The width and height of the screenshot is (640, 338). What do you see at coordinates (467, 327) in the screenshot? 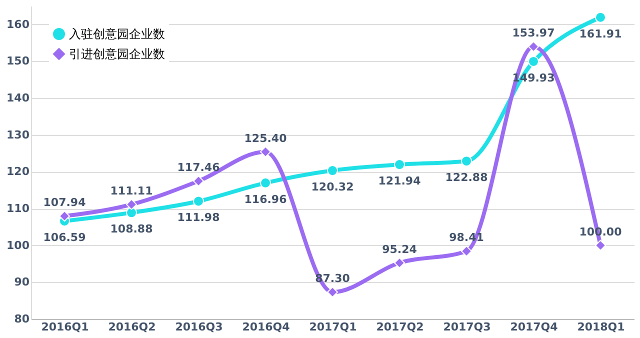
I see `x-tick-label: 2017Q3` at bounding box center [467, 327].